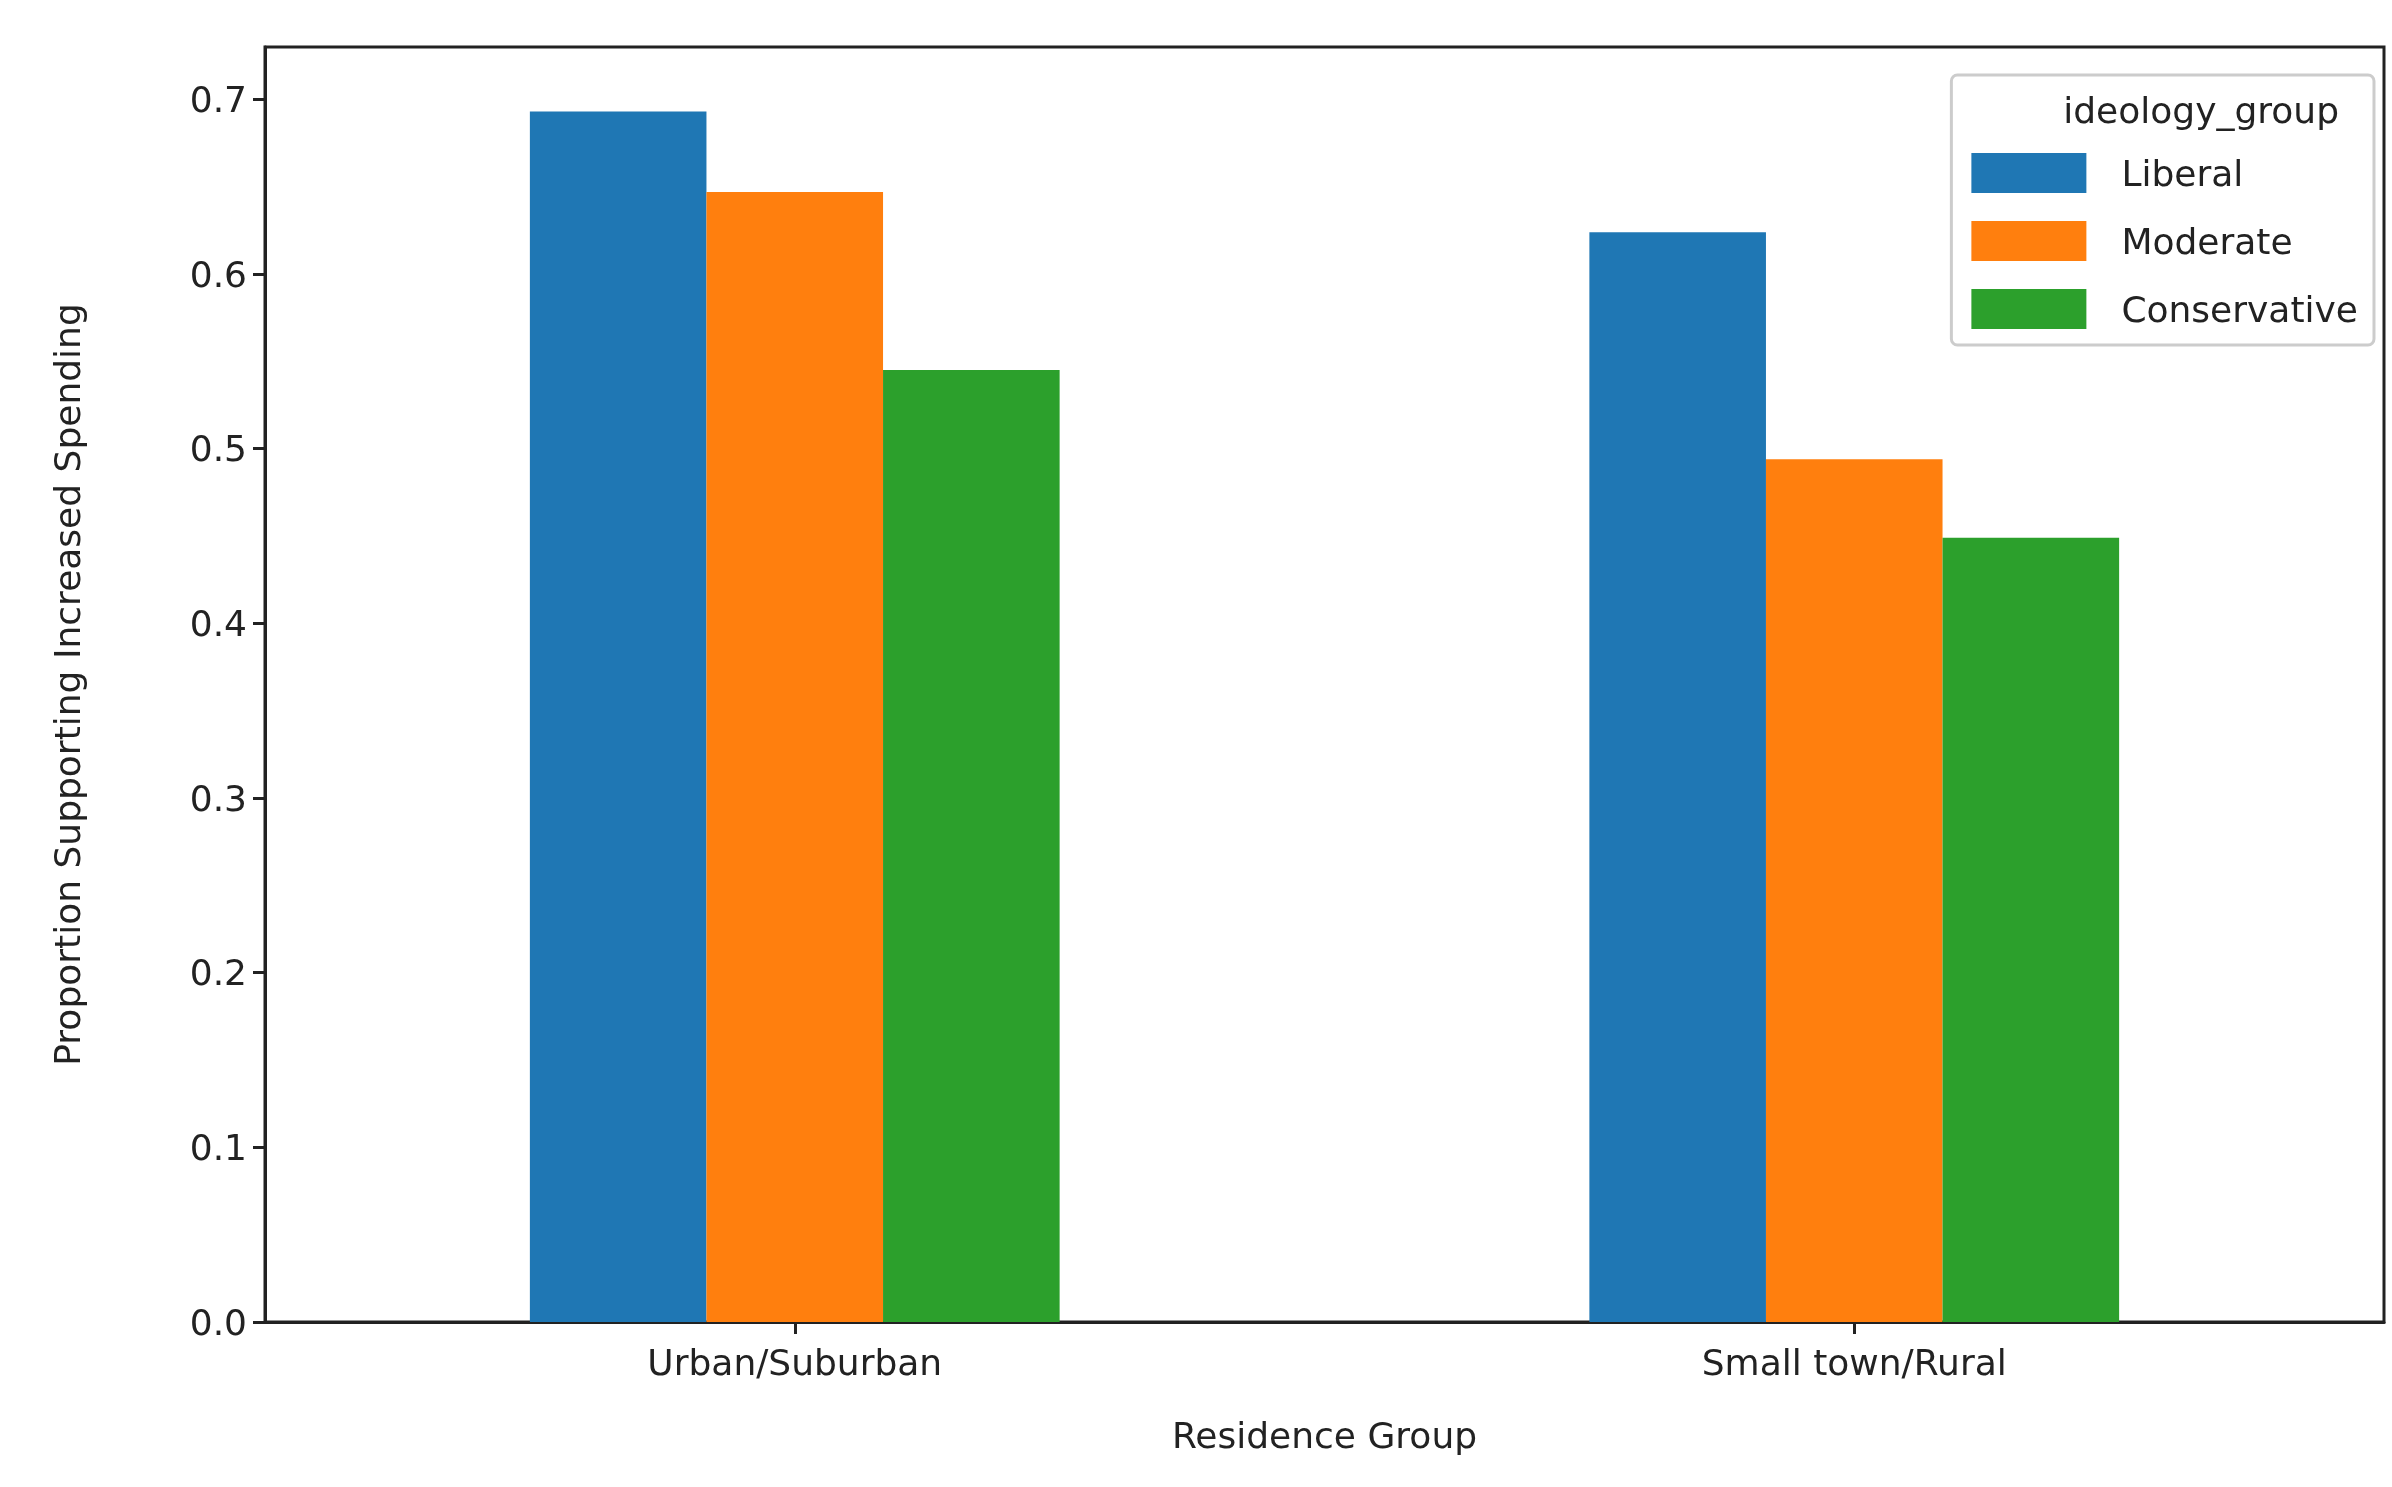 Image resolution: width=2392 pixels, height=1487 pixels. What do you see at coordinates (218, 973) in the screenshot?
I see `y-tick-label: 0.2` at bounding box center [218, 973].